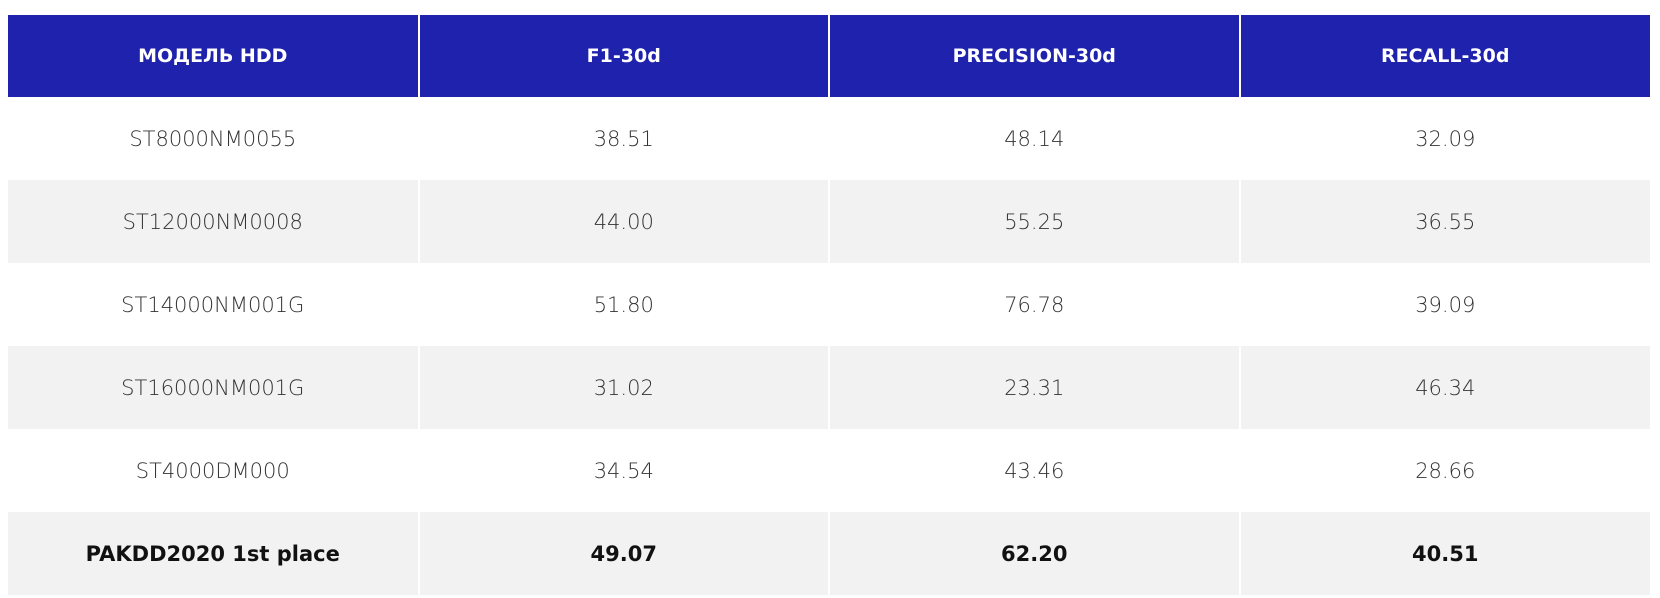  What do you see at coordinates (214, 221) in the screenshot?
I see `model-cell: ST12000NM0008` at bounding box center [214, 221].